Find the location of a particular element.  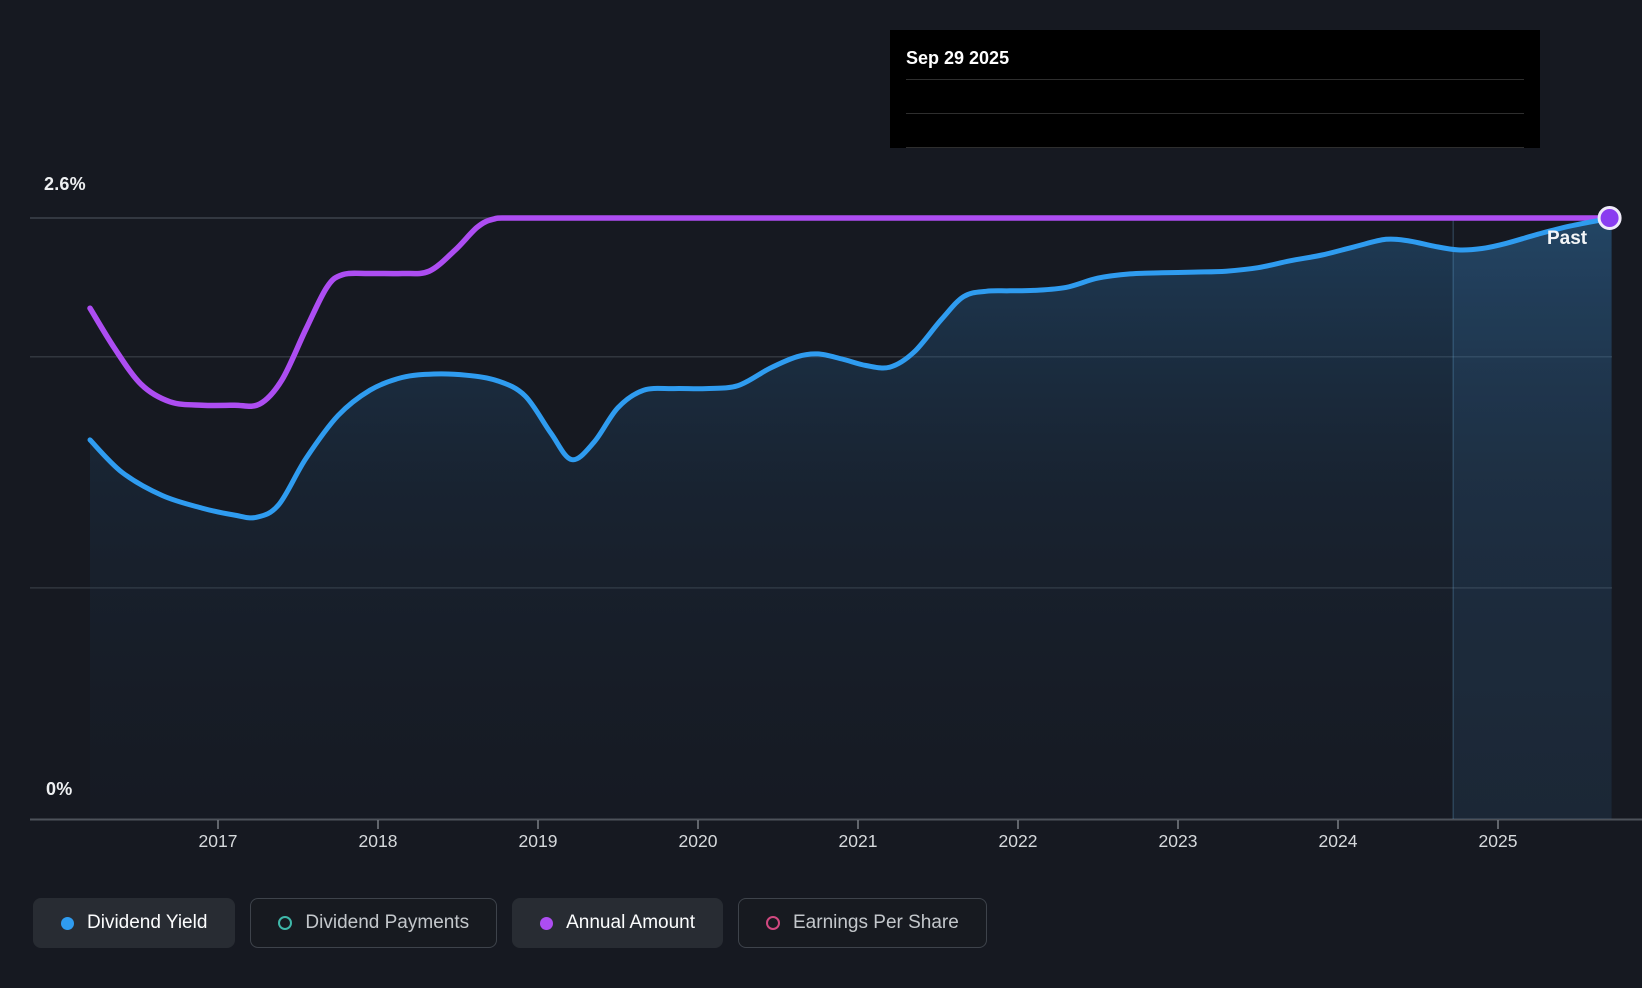

legend-button-dividend-payments: Dividend Payments is located at coordinates (374, 923).